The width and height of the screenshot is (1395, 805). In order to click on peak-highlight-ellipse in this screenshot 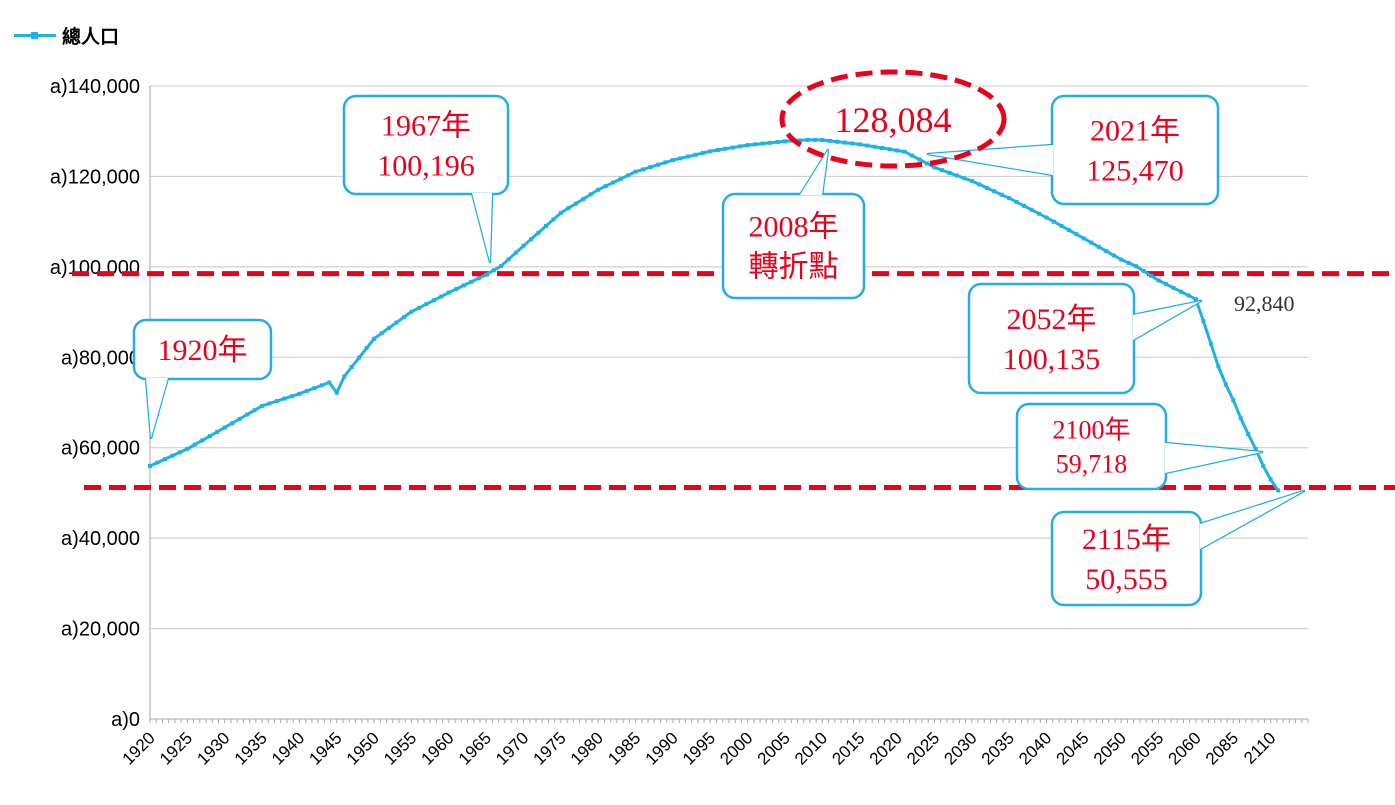, I will do `click(893, 119)`.